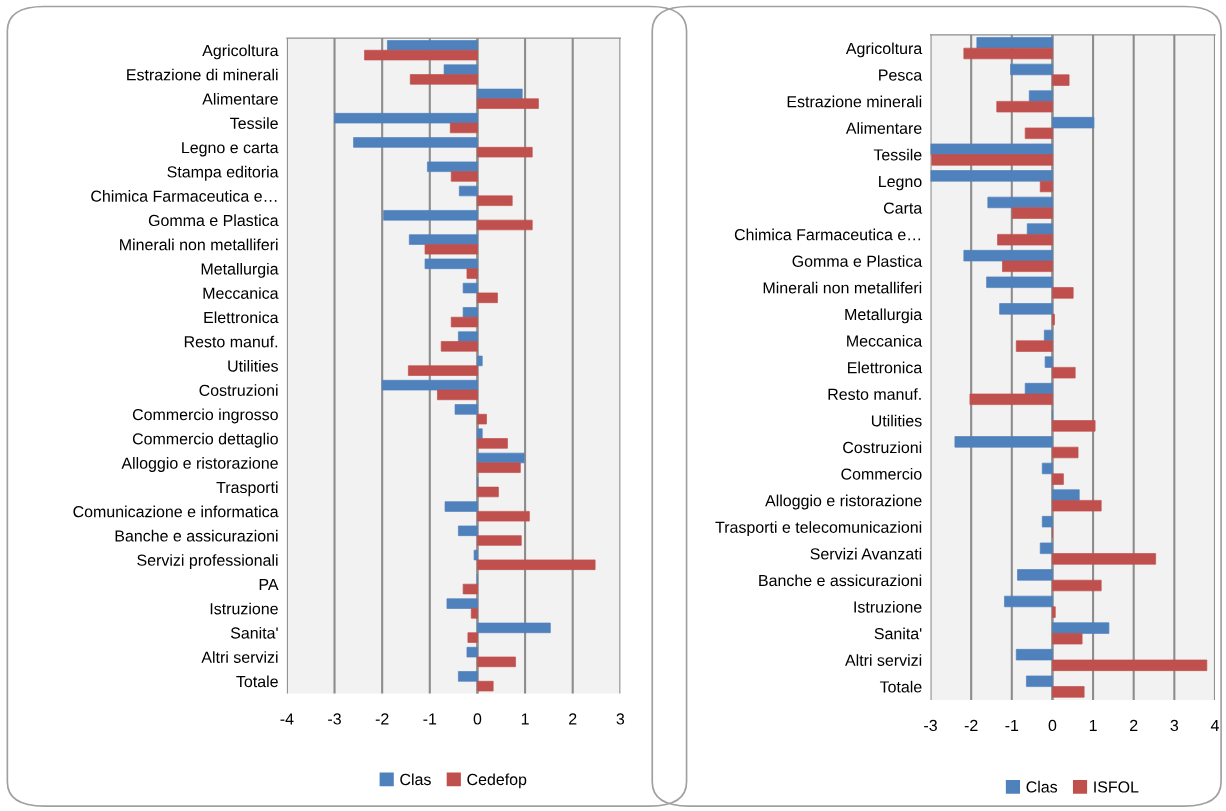 This screenshot has width=1226, height=811. I want to click on y-tick-label: Trasporti, so click(247, 489).